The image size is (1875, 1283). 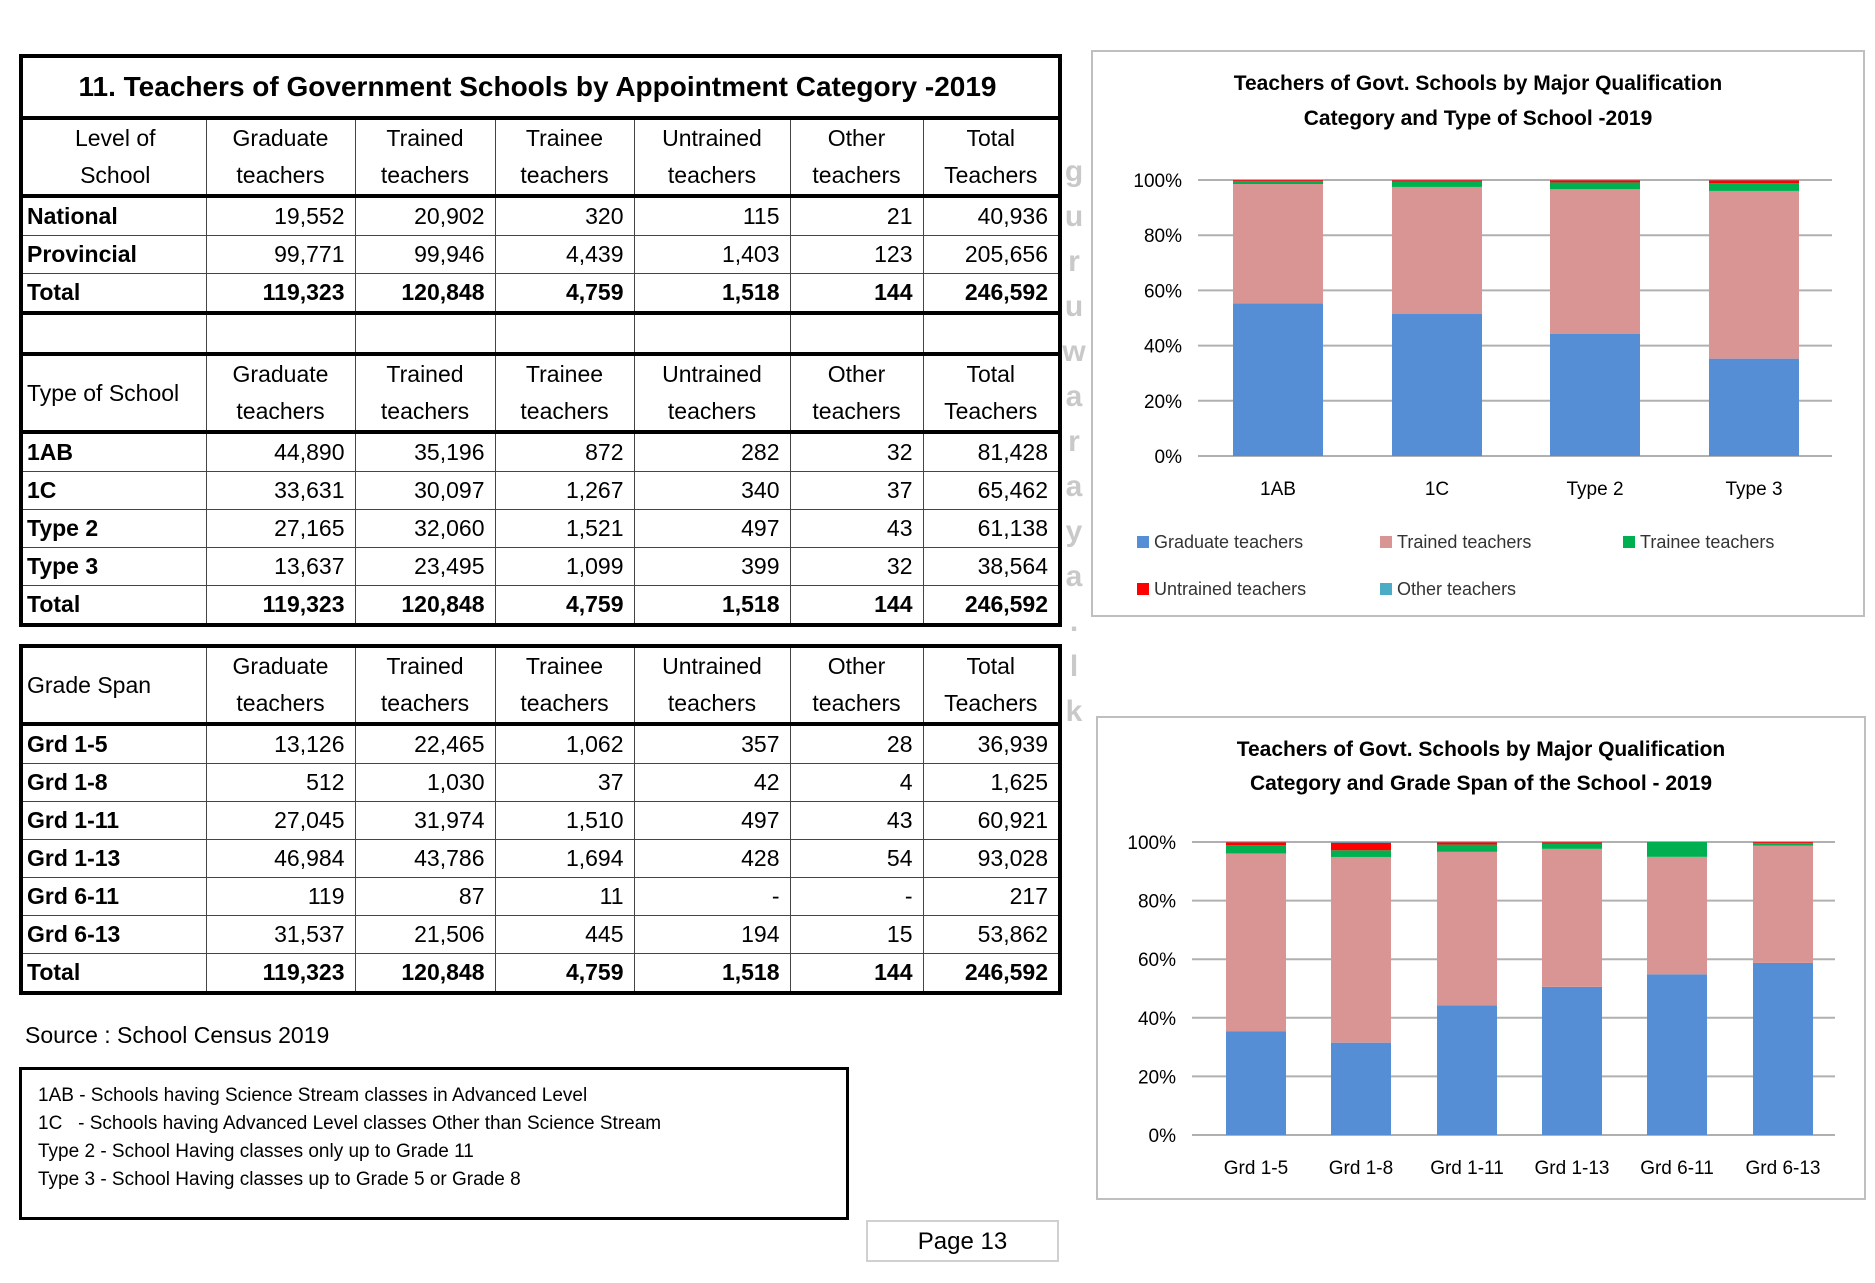 I want to click on y-tick-label: 60%, so click(x=1163, y=291).